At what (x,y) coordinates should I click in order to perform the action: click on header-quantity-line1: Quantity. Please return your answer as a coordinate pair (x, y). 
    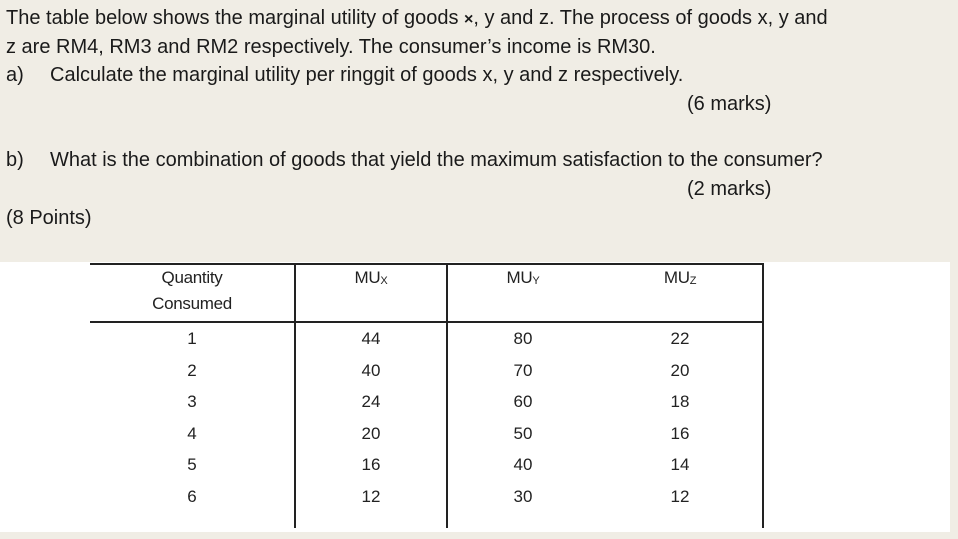
    Looking at the image, I should click on (192, 277).